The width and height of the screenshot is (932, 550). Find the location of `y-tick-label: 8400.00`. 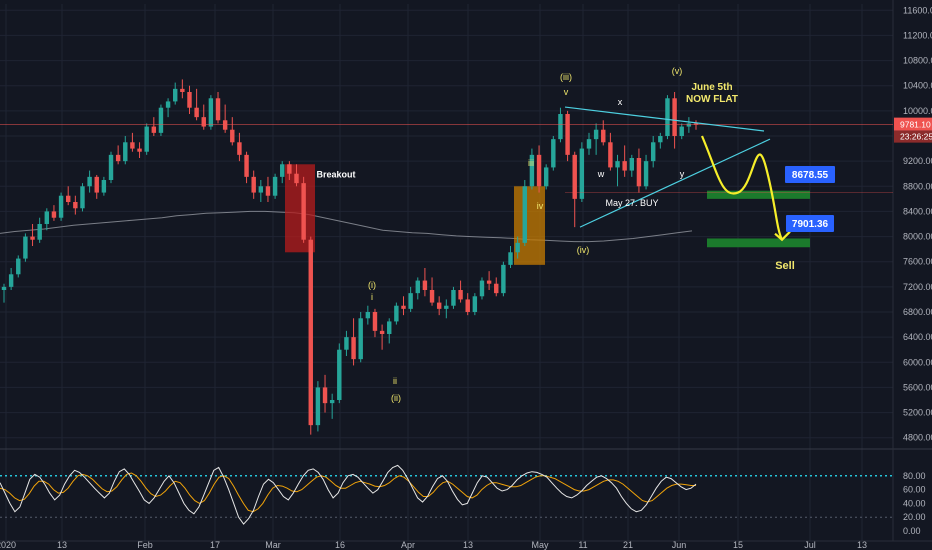

y-tick-label: 8400.00 is located at coordinates (917, 211).